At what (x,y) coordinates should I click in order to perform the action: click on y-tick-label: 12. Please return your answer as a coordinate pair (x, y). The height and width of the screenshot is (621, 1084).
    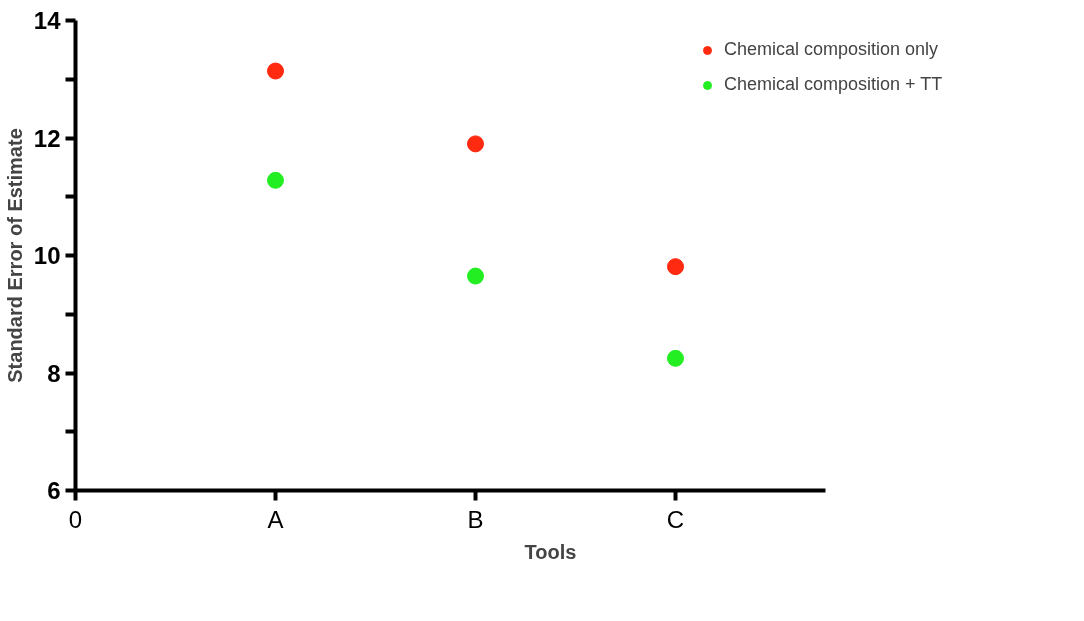
    Looking at the image, I should click on (47, 138).